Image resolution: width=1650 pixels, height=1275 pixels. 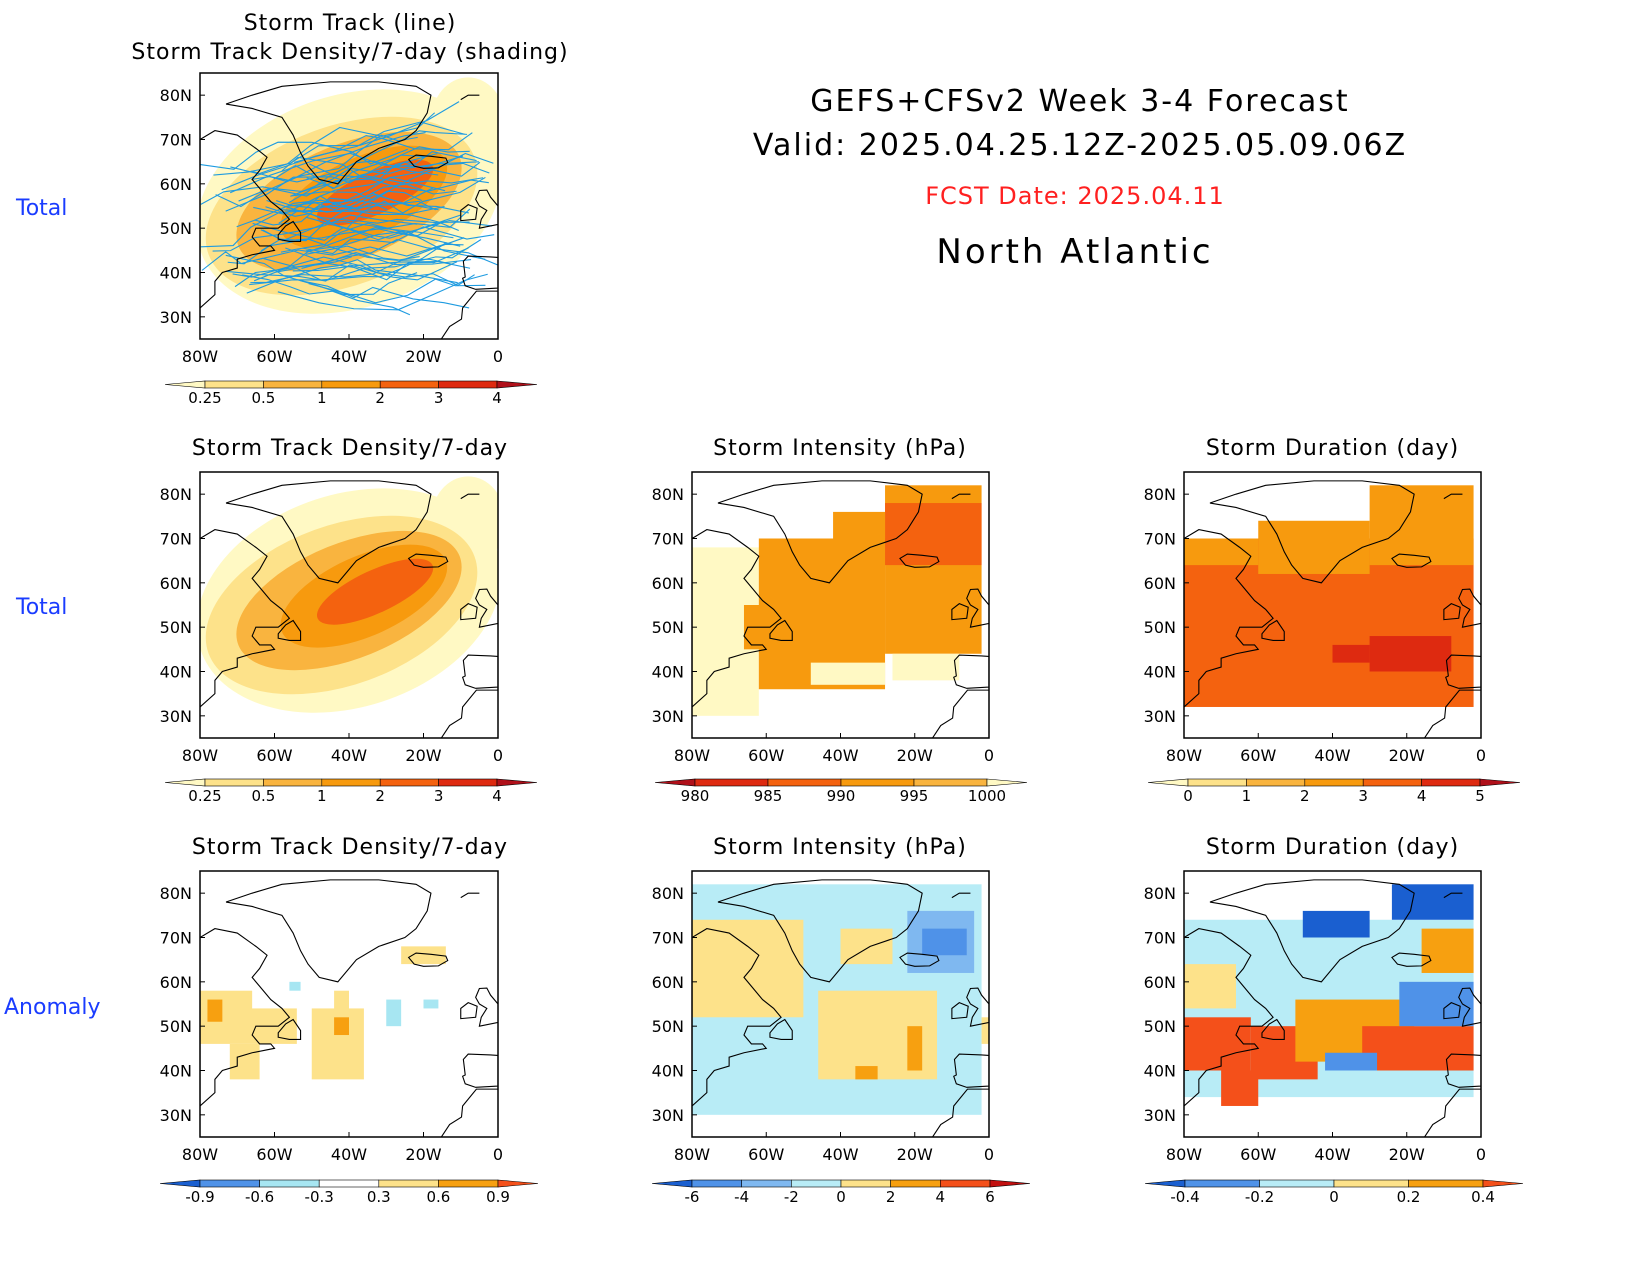 What do you see at coordinates (840, 1004) in the screenshot?
I see `p6-map-content` at bounding box center [840, 1004].